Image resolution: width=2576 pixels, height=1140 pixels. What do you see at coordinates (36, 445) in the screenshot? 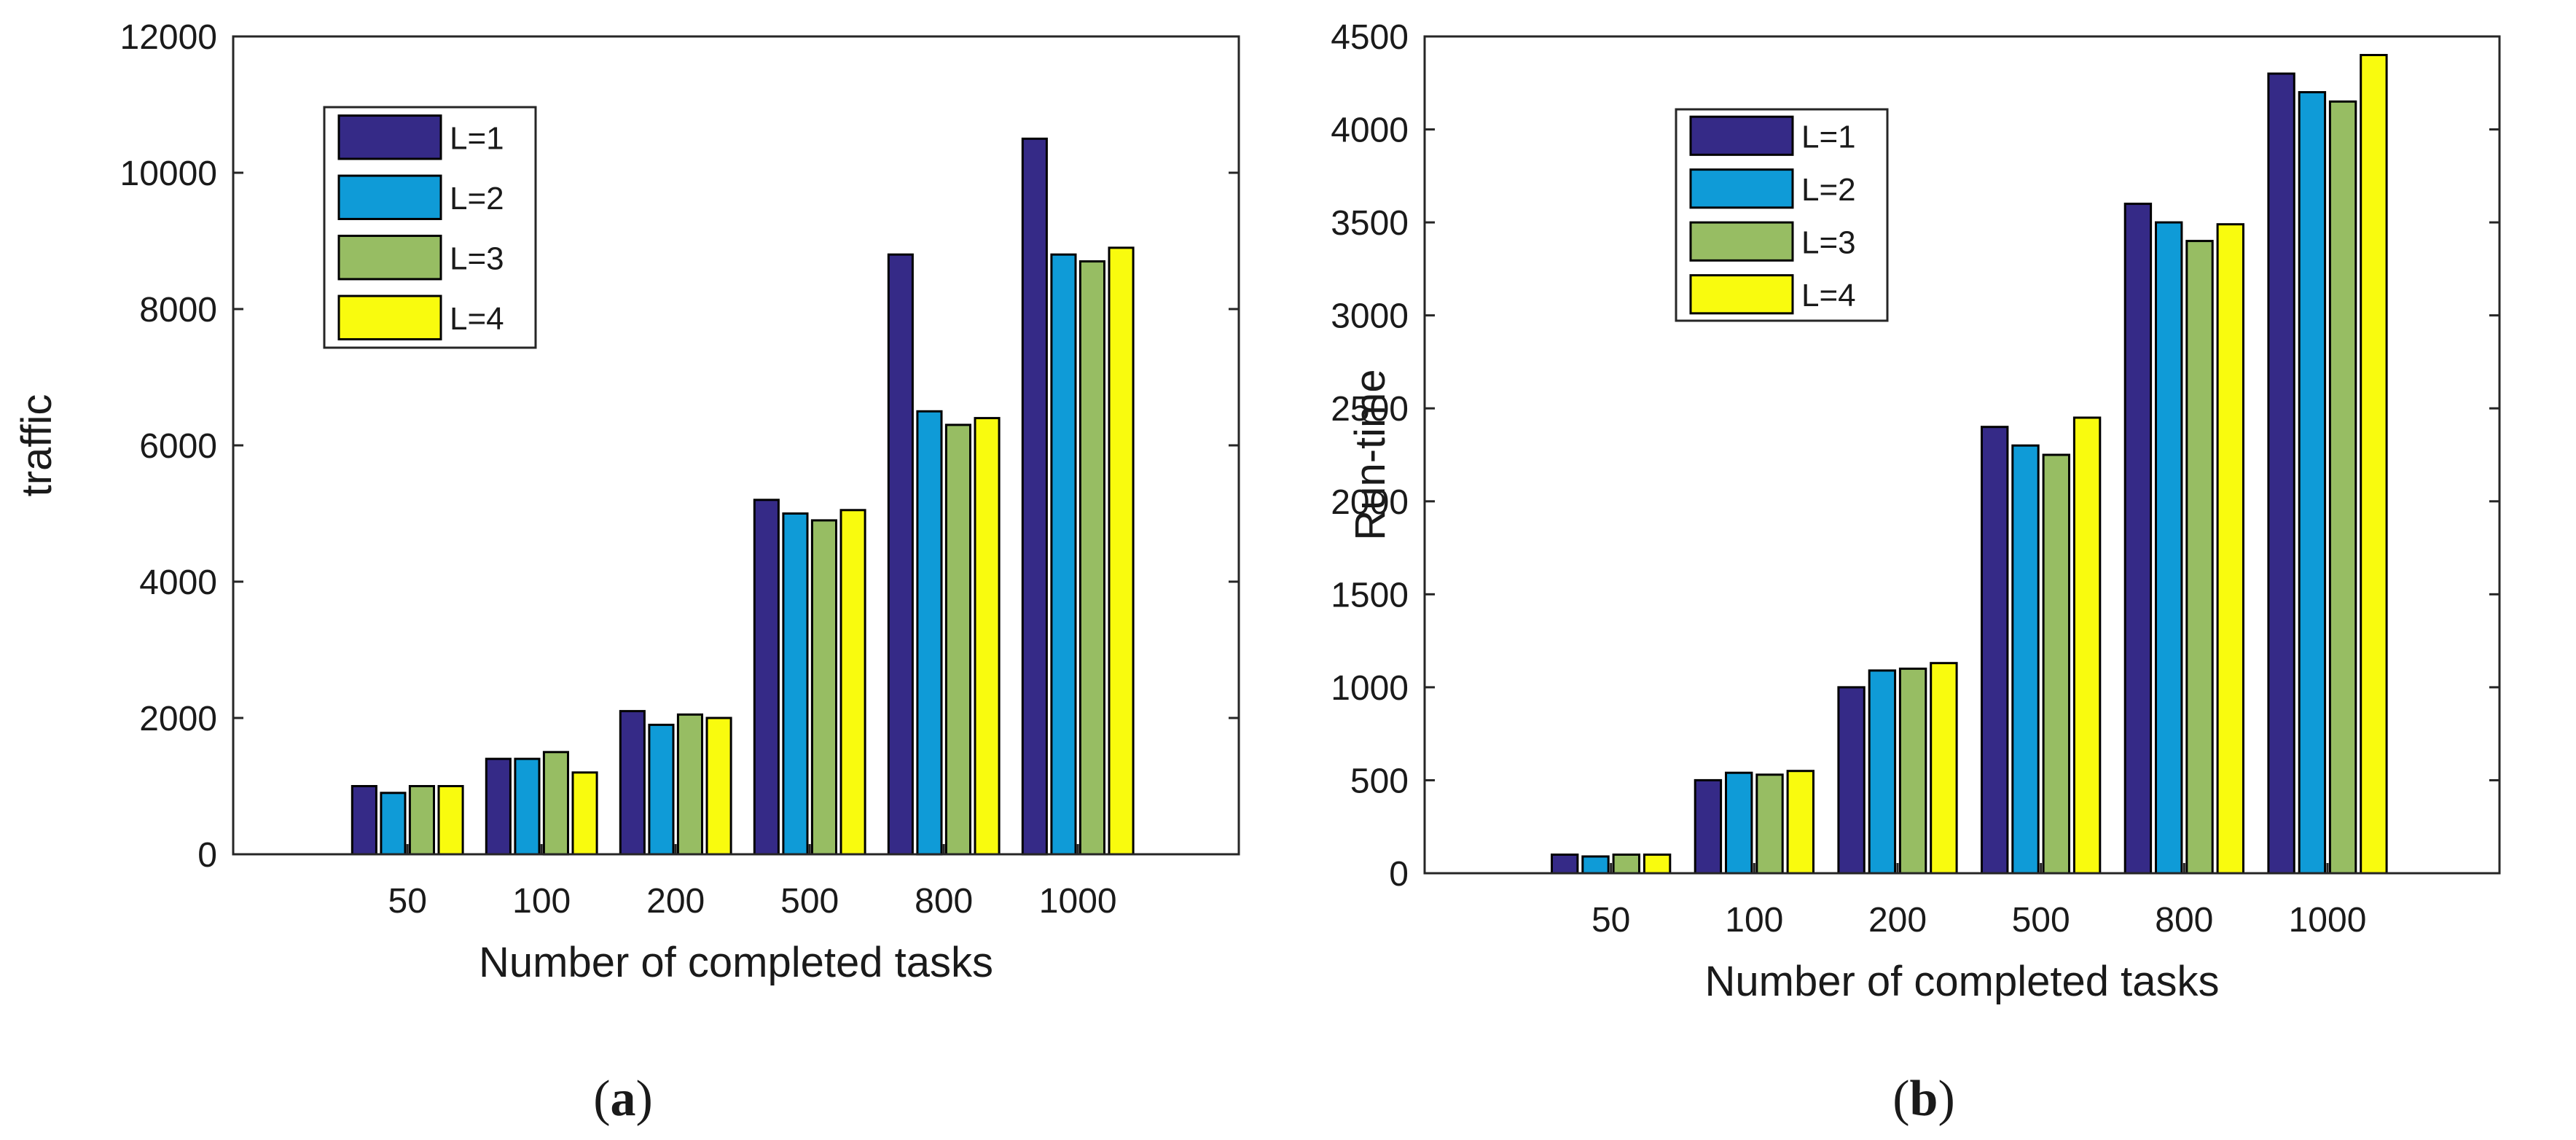
I see `y-axis-label-a: traffic` at bounding box center [36, 445].